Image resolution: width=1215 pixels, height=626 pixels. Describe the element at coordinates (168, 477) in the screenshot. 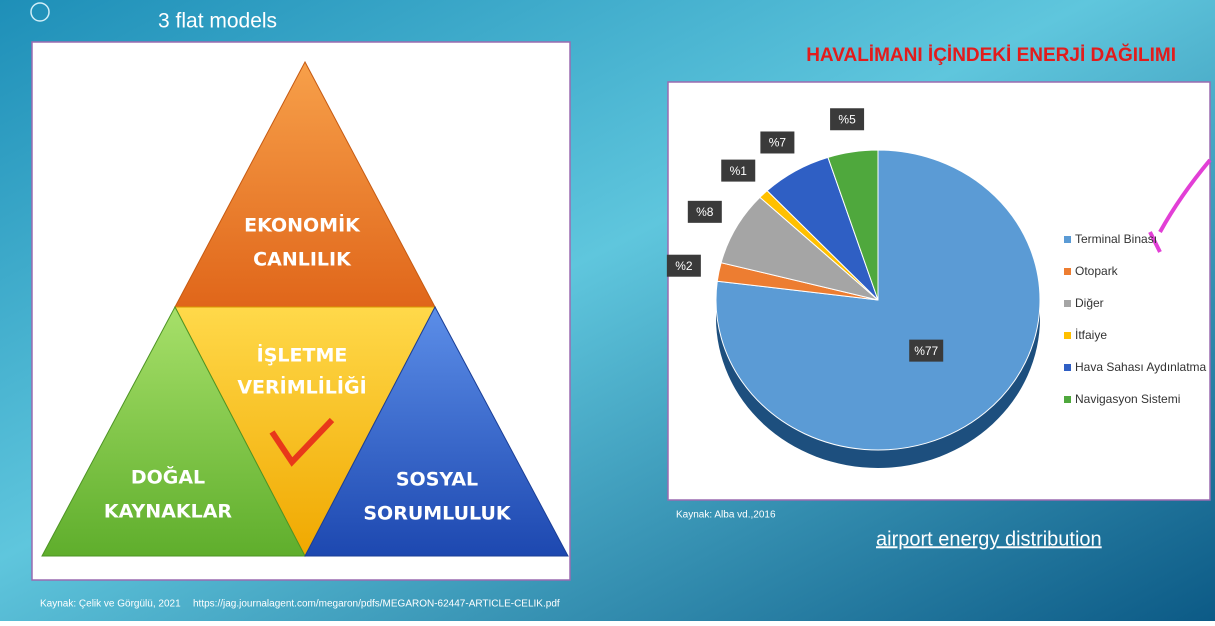

I see `diagram-label: DOĞAL` at that location.